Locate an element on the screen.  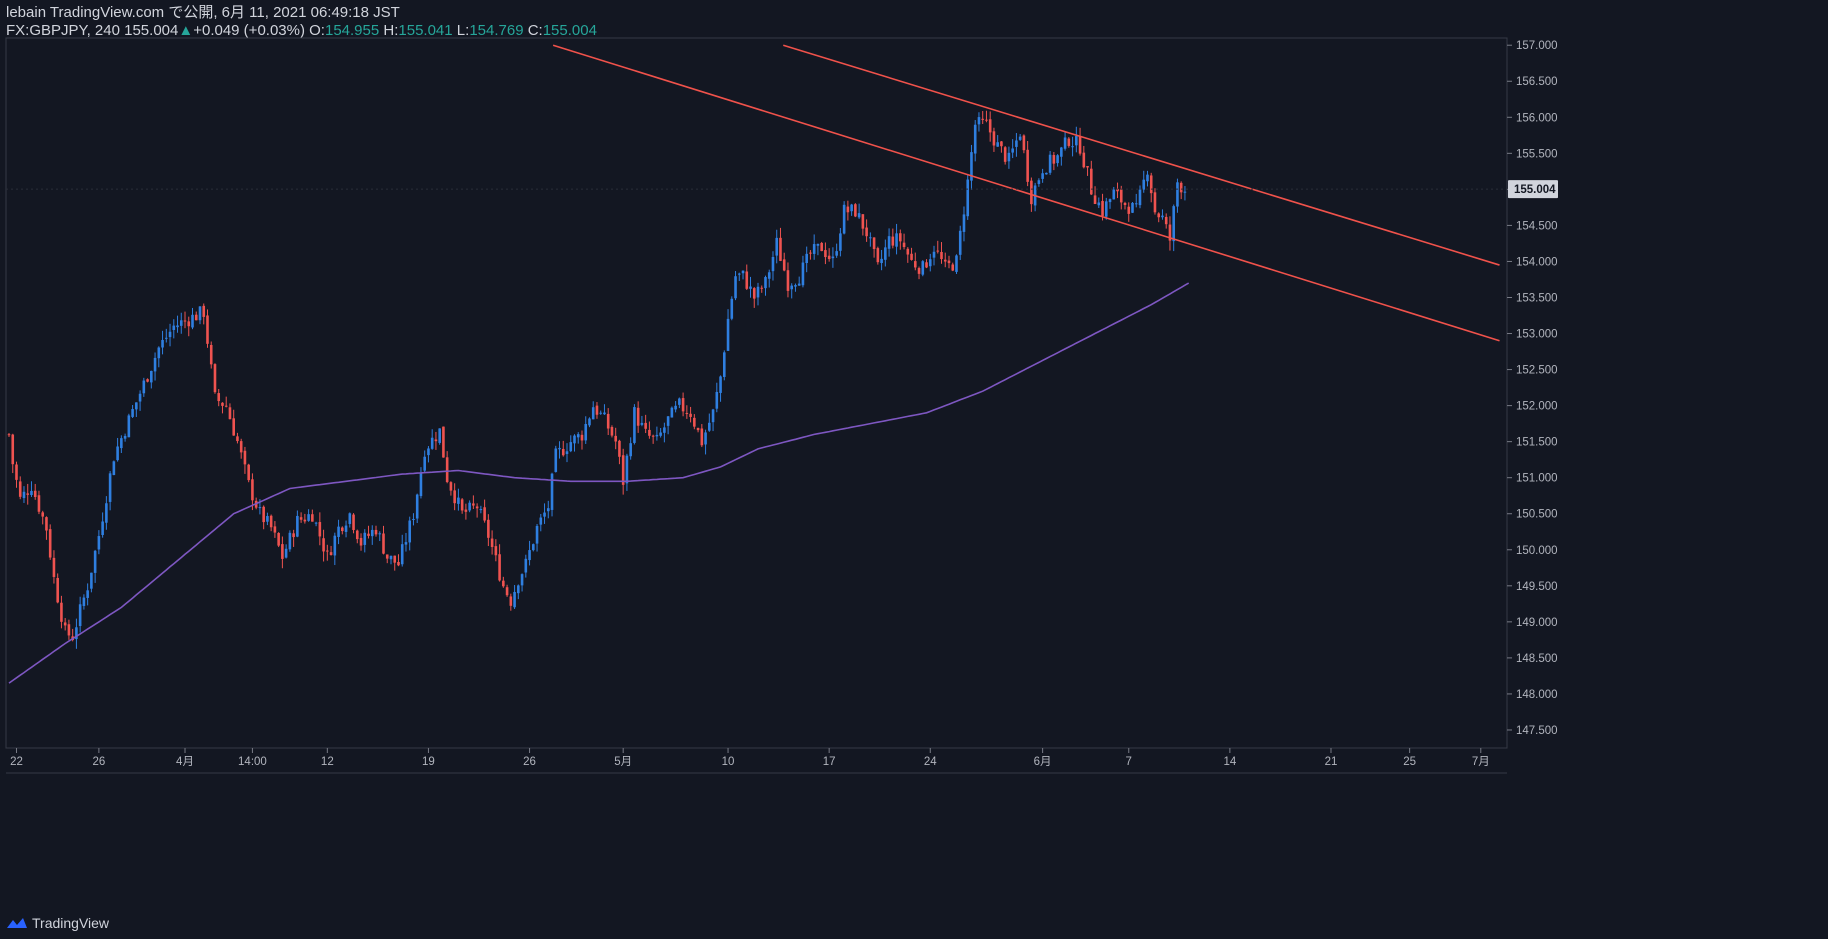
time-tick-label: 5月 is located at coordinates (623, 762).